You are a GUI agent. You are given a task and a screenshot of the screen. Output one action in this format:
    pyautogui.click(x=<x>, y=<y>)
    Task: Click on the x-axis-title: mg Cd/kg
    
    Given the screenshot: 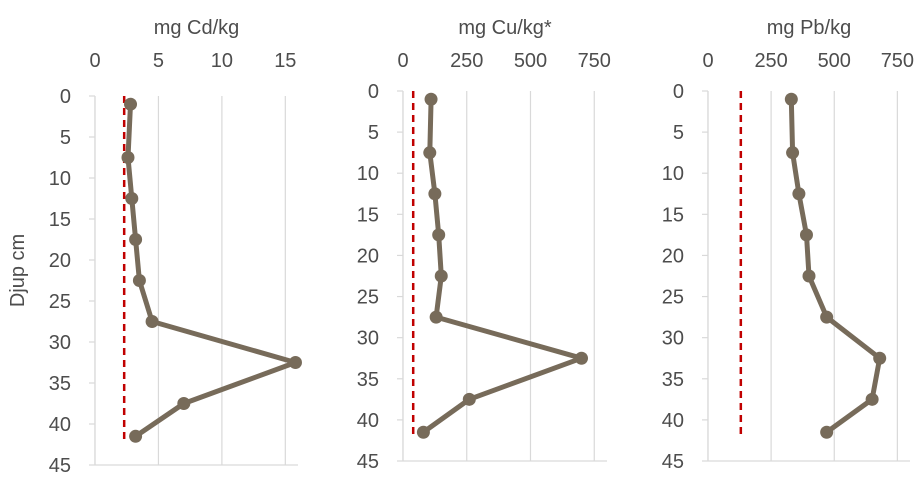 What is the action you would take?
    pyautogui.click(x=197, y=28)
    